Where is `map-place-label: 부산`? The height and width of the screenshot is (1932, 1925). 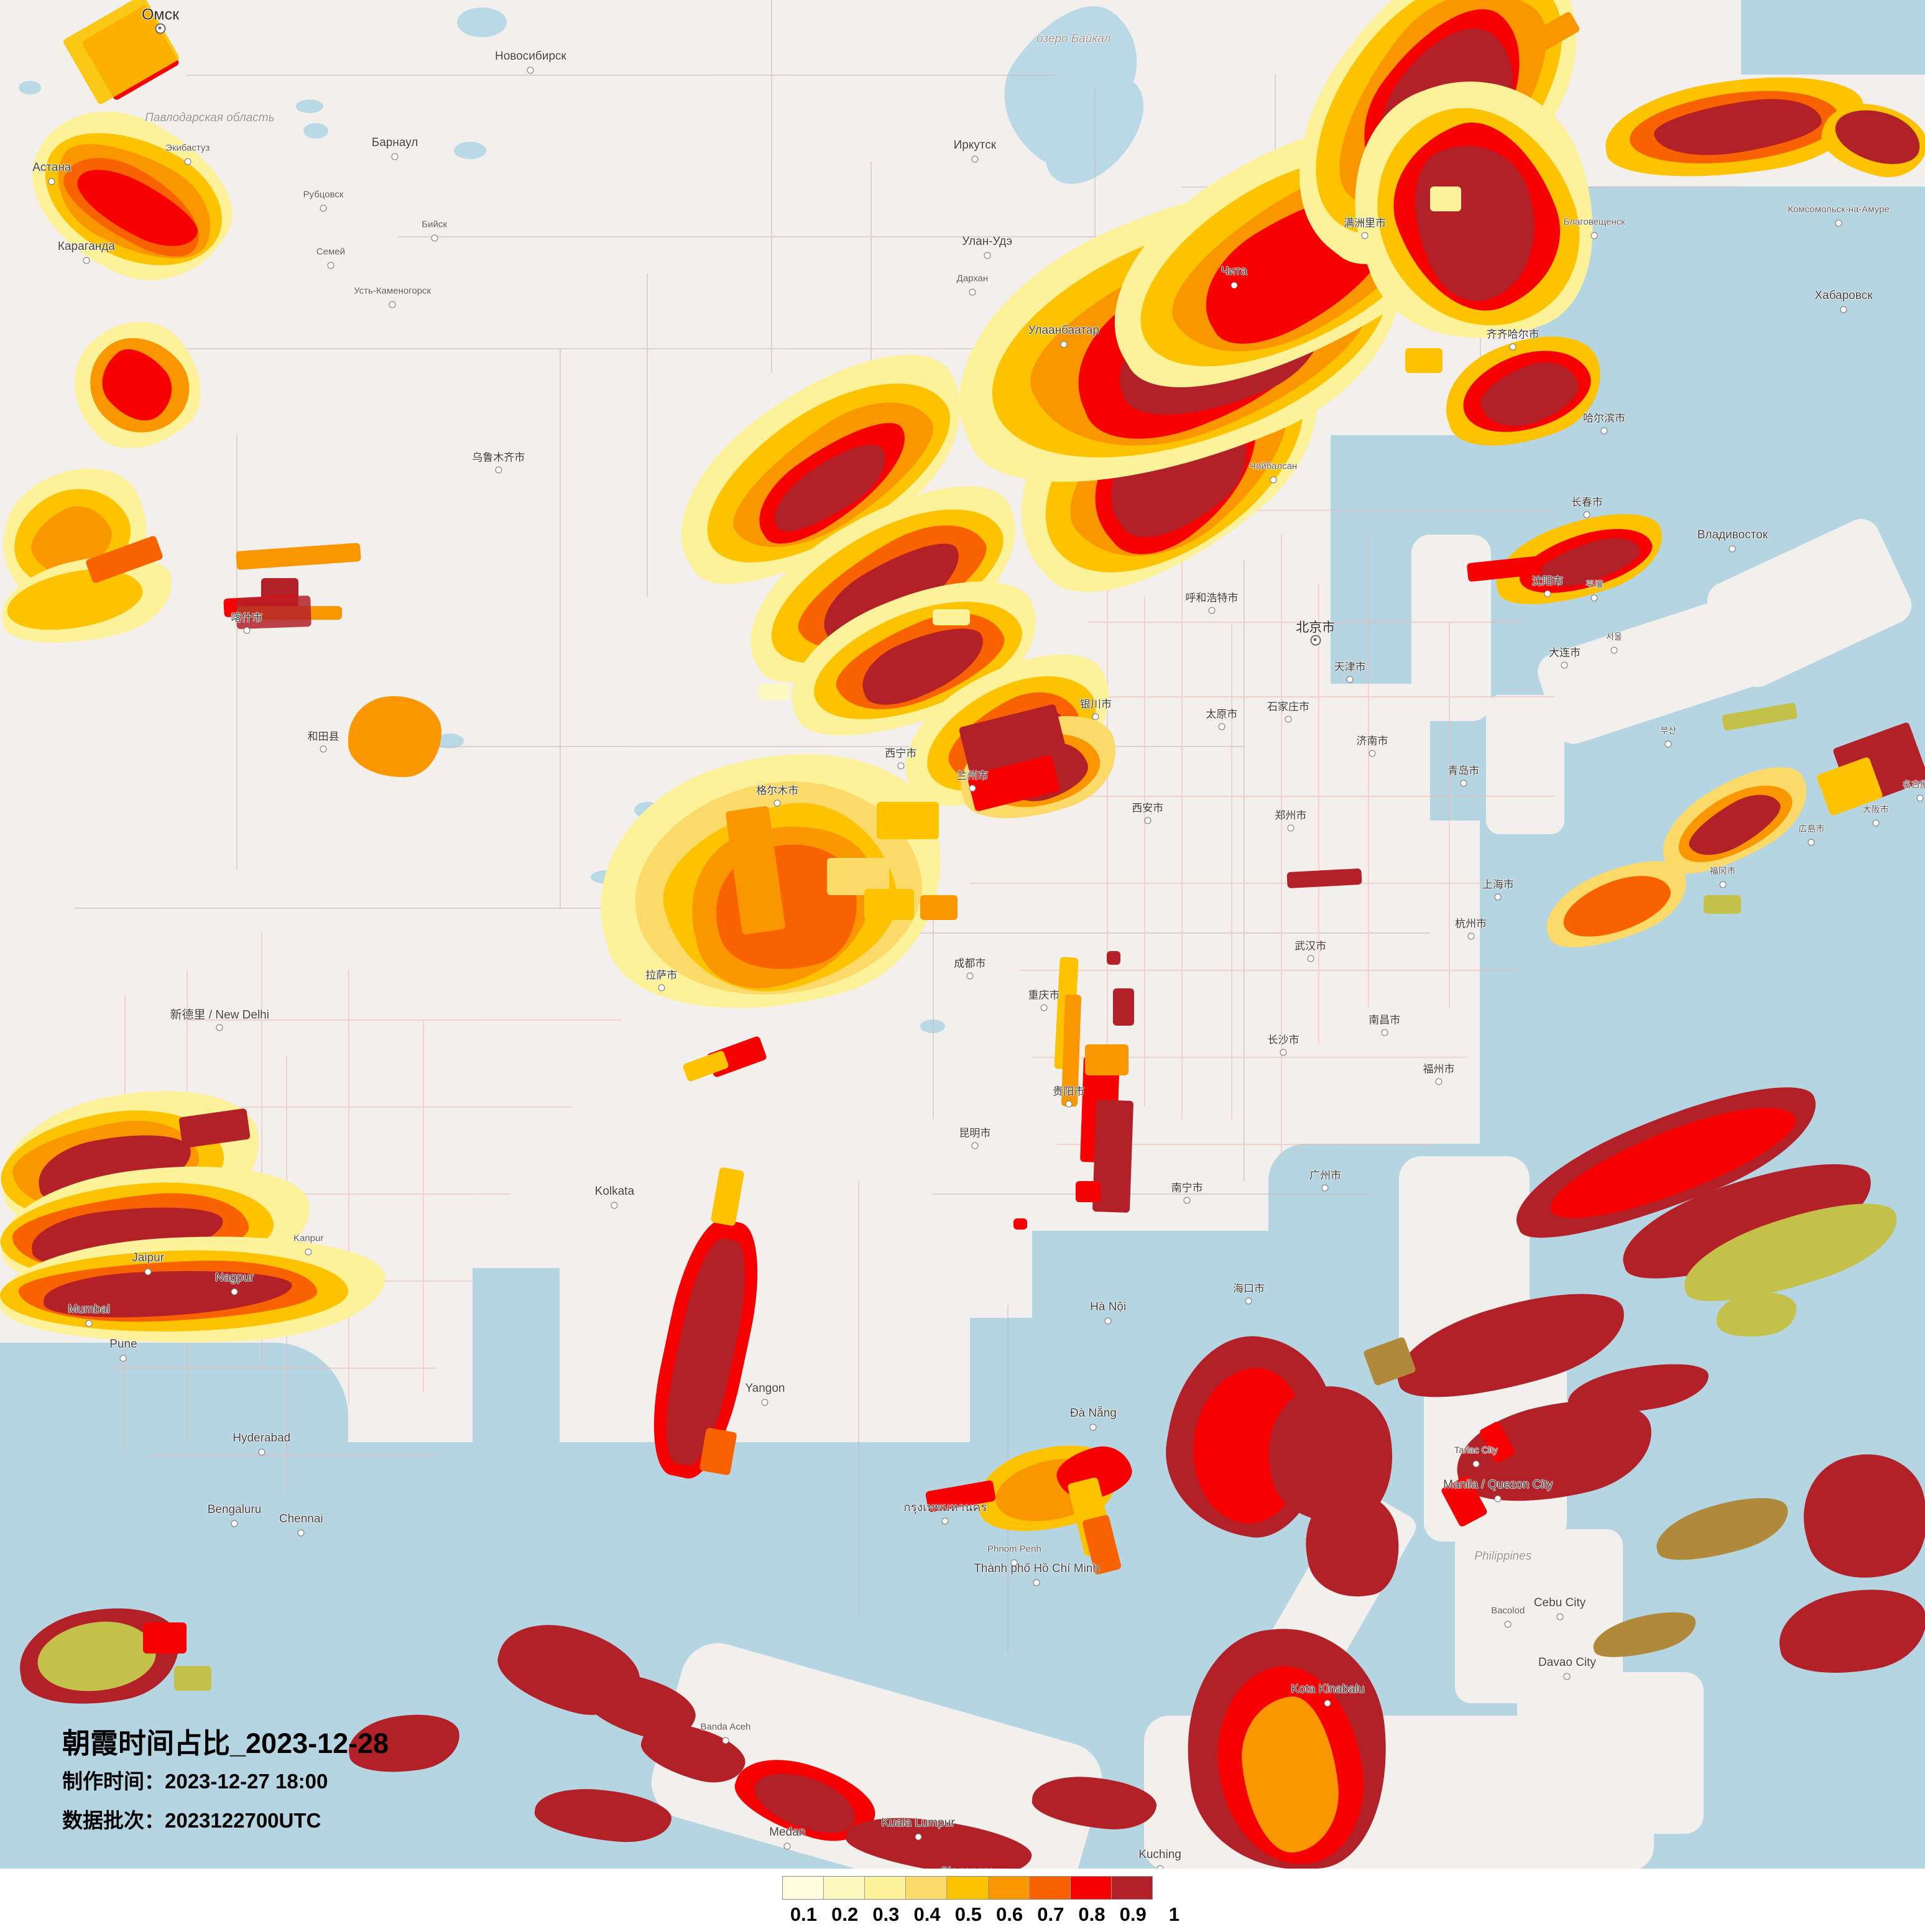 map-place-label: 부산 is located at coordinates (1668, 730).